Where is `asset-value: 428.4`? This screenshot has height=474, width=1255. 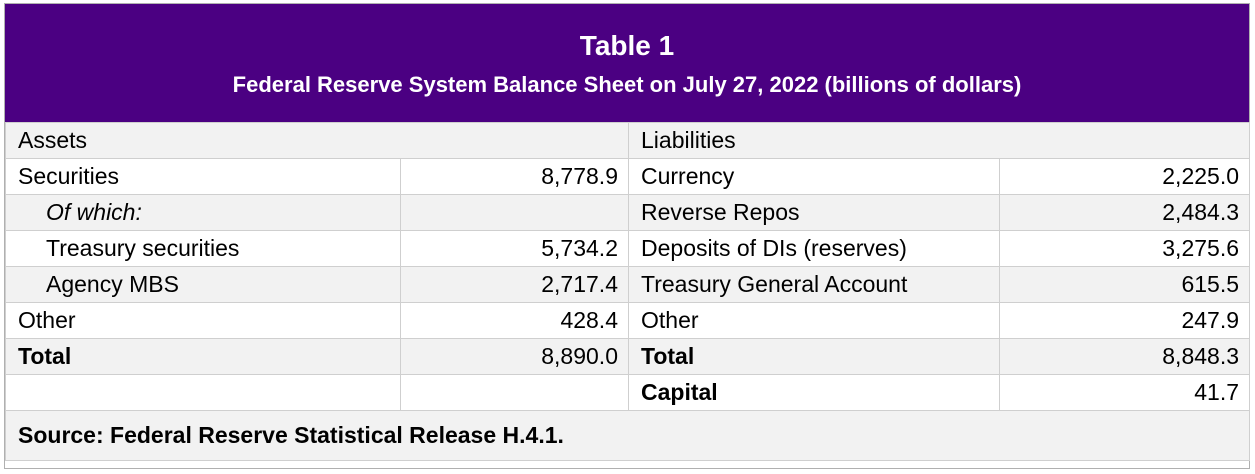
asset-value: 428.4 is located at coordinates (514, 320).